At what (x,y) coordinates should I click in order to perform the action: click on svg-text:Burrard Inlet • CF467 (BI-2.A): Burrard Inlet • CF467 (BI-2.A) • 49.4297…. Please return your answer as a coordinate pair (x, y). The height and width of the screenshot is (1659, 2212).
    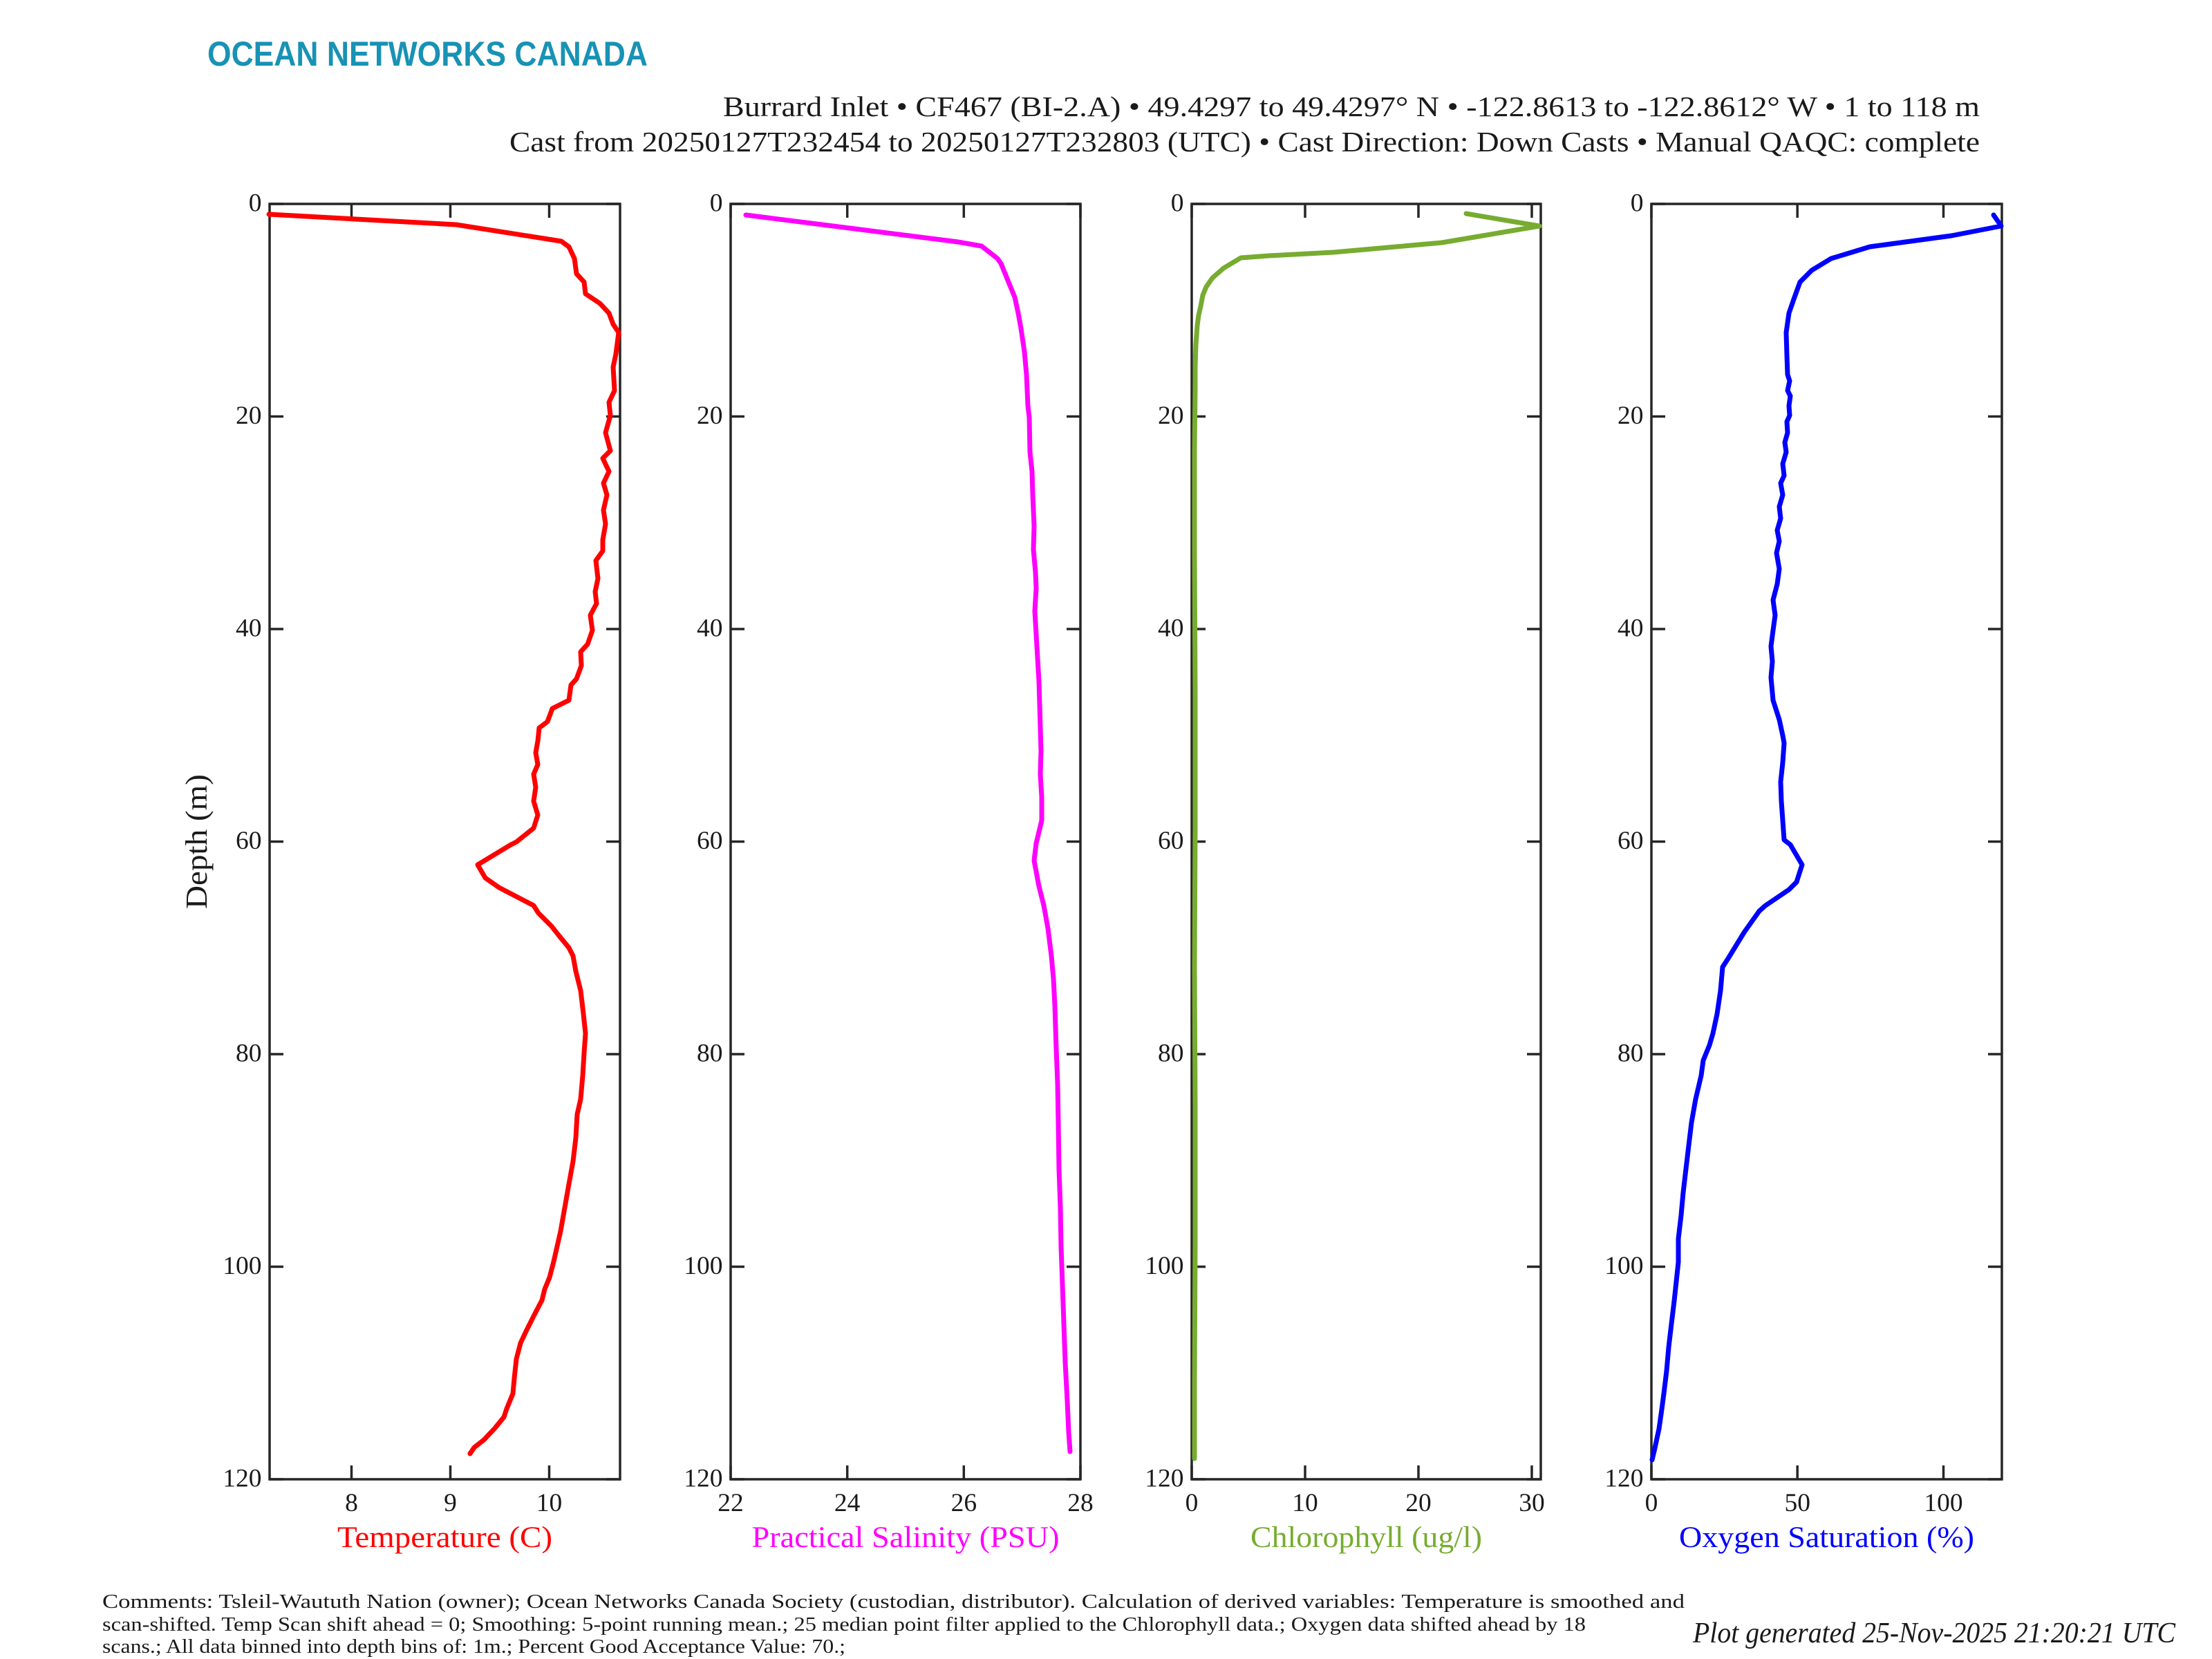
    Looking at the image, I should click on (1351, 106).